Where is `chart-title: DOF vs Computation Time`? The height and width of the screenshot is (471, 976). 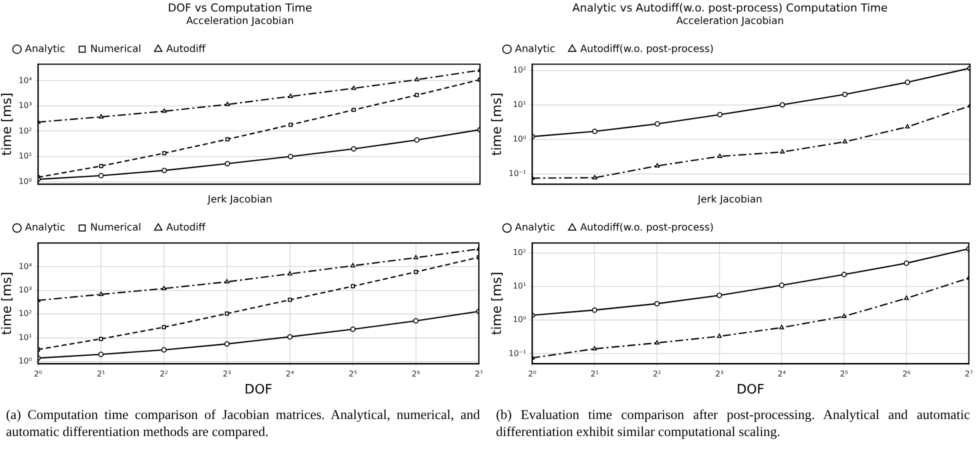
chart-title: DOF vs Computation Time is located at coordinates (240, 7).